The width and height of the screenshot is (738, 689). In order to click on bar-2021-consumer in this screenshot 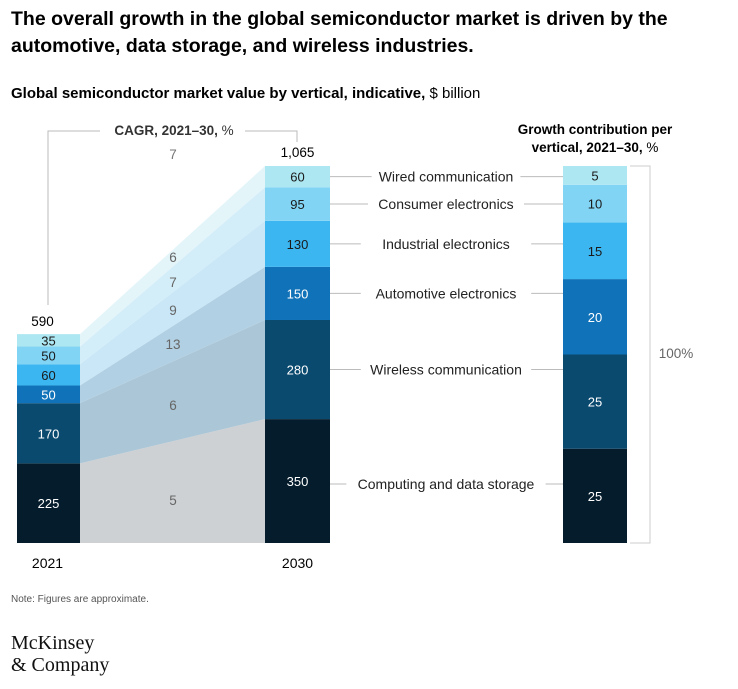, I will do `click(48, 355)`.